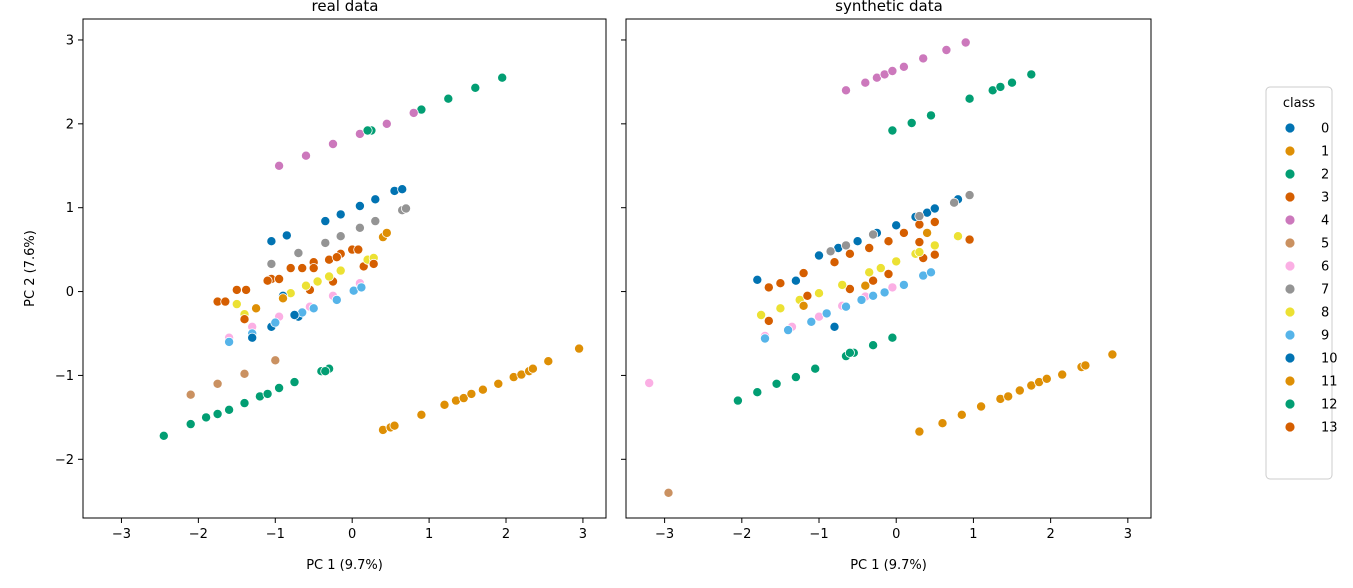  Describe the element at coordinates (1325, 313) in the screenshot. I see `legend-label-8: 8` at that location.